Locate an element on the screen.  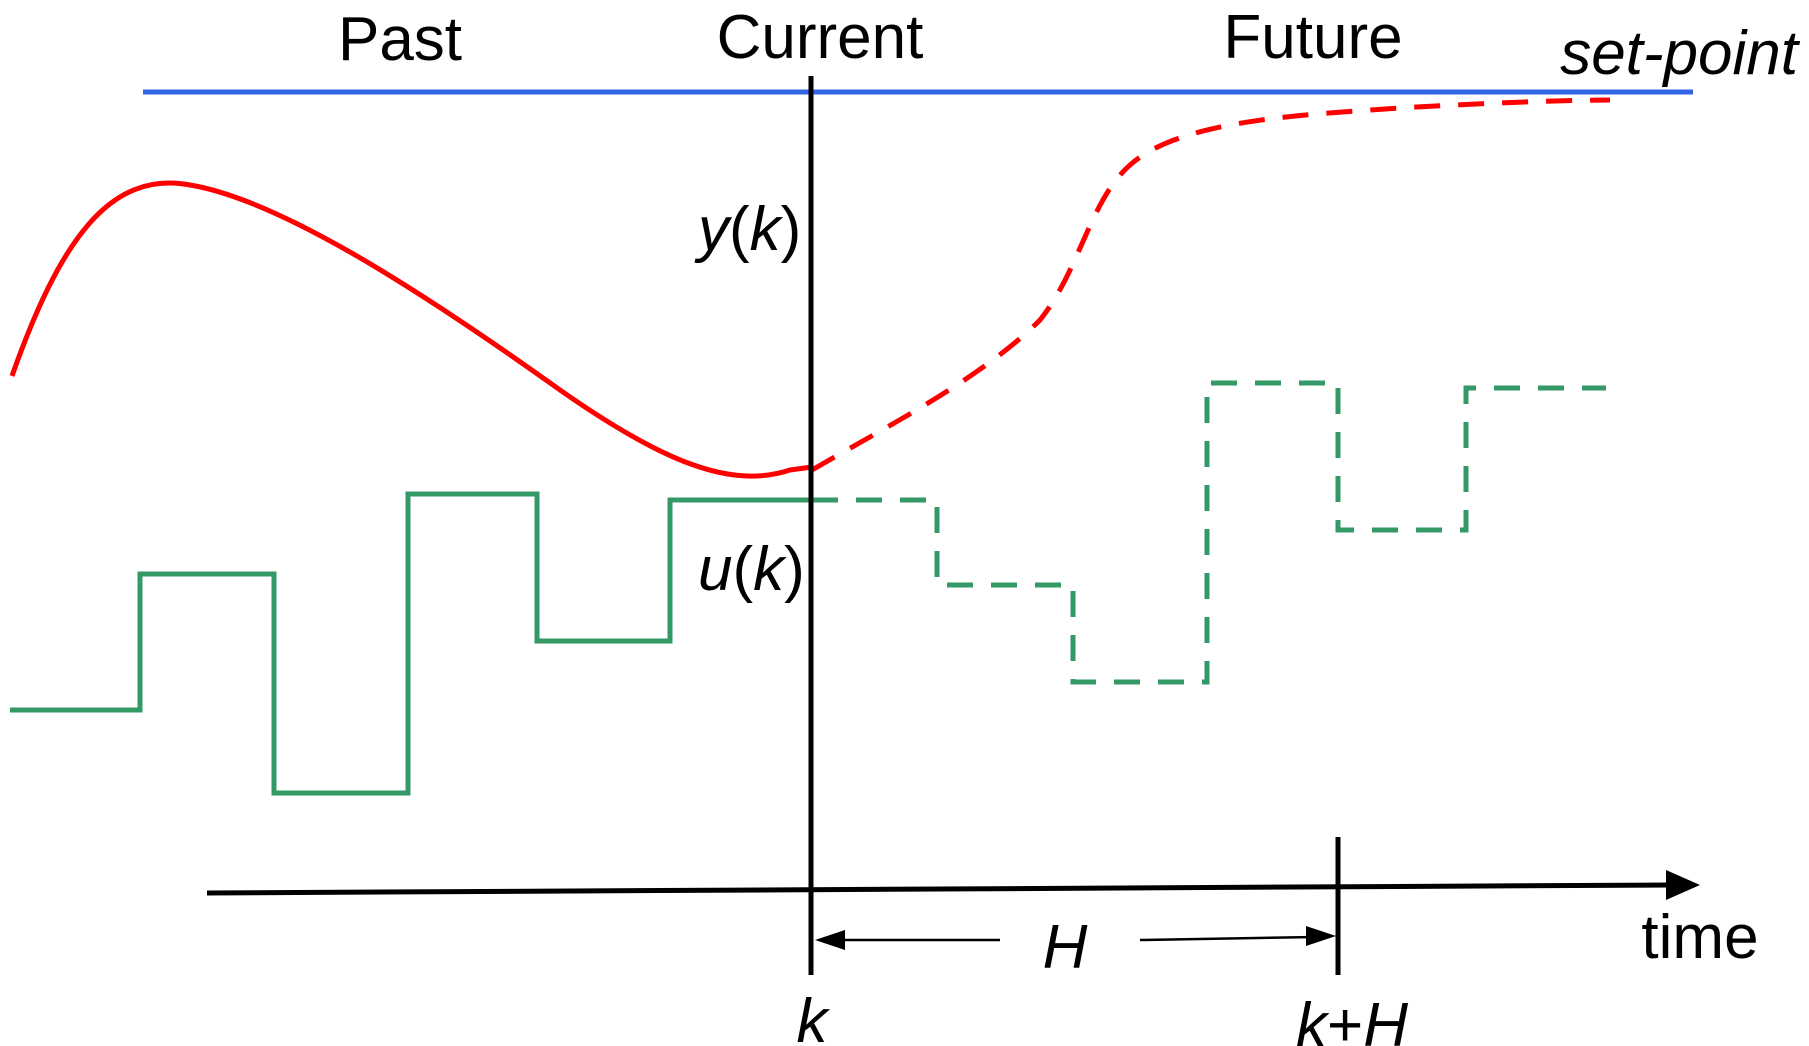
label-past: Past is located at coordinates (400, 39).